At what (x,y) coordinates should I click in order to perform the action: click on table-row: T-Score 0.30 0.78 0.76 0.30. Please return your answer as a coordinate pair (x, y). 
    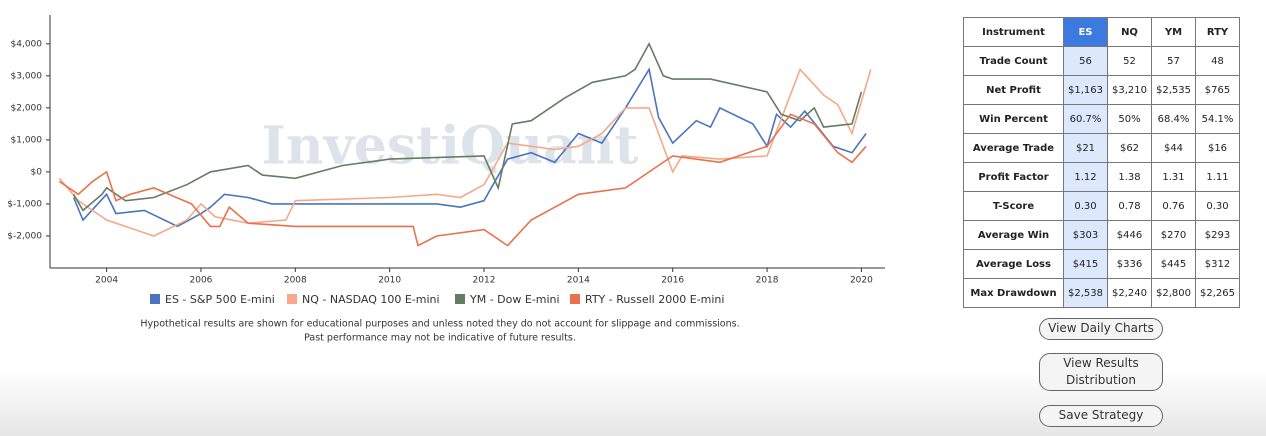
    Looking at the image, I should click on (1101, 206).